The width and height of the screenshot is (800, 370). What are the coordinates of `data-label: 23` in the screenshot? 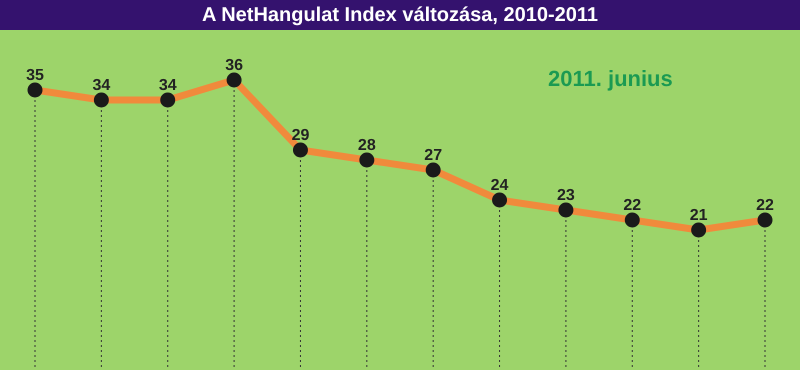 It's located at (566, 195).